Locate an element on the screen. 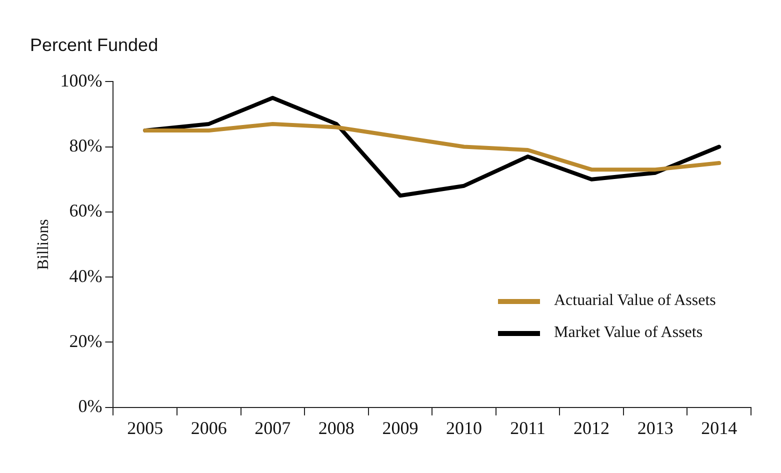  x-tick-label: 2014 is located at coordinates (719, 428).